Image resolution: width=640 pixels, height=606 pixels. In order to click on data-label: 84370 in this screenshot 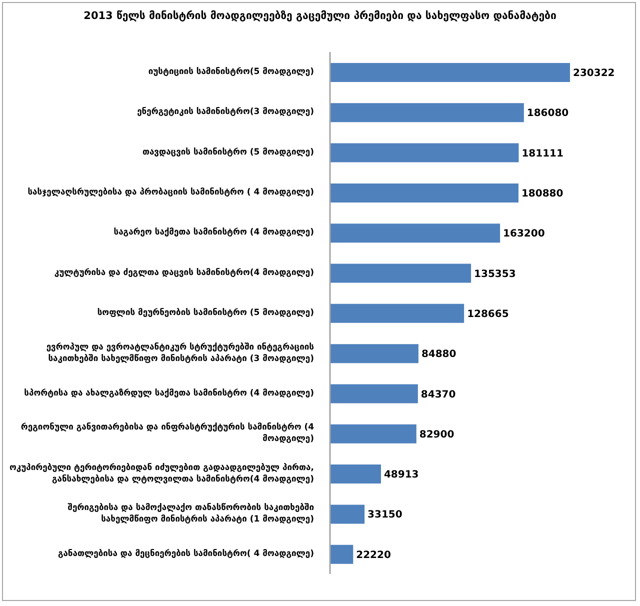, I will do `click(438, 394)`.